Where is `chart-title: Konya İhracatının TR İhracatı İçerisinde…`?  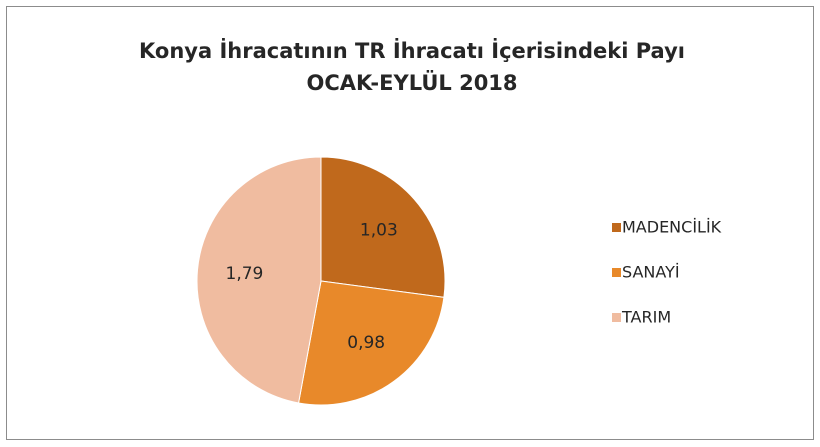 chart-title: Konya İhracatının TR İhracatı İçerisinde… is located at coordinates (412, 50).